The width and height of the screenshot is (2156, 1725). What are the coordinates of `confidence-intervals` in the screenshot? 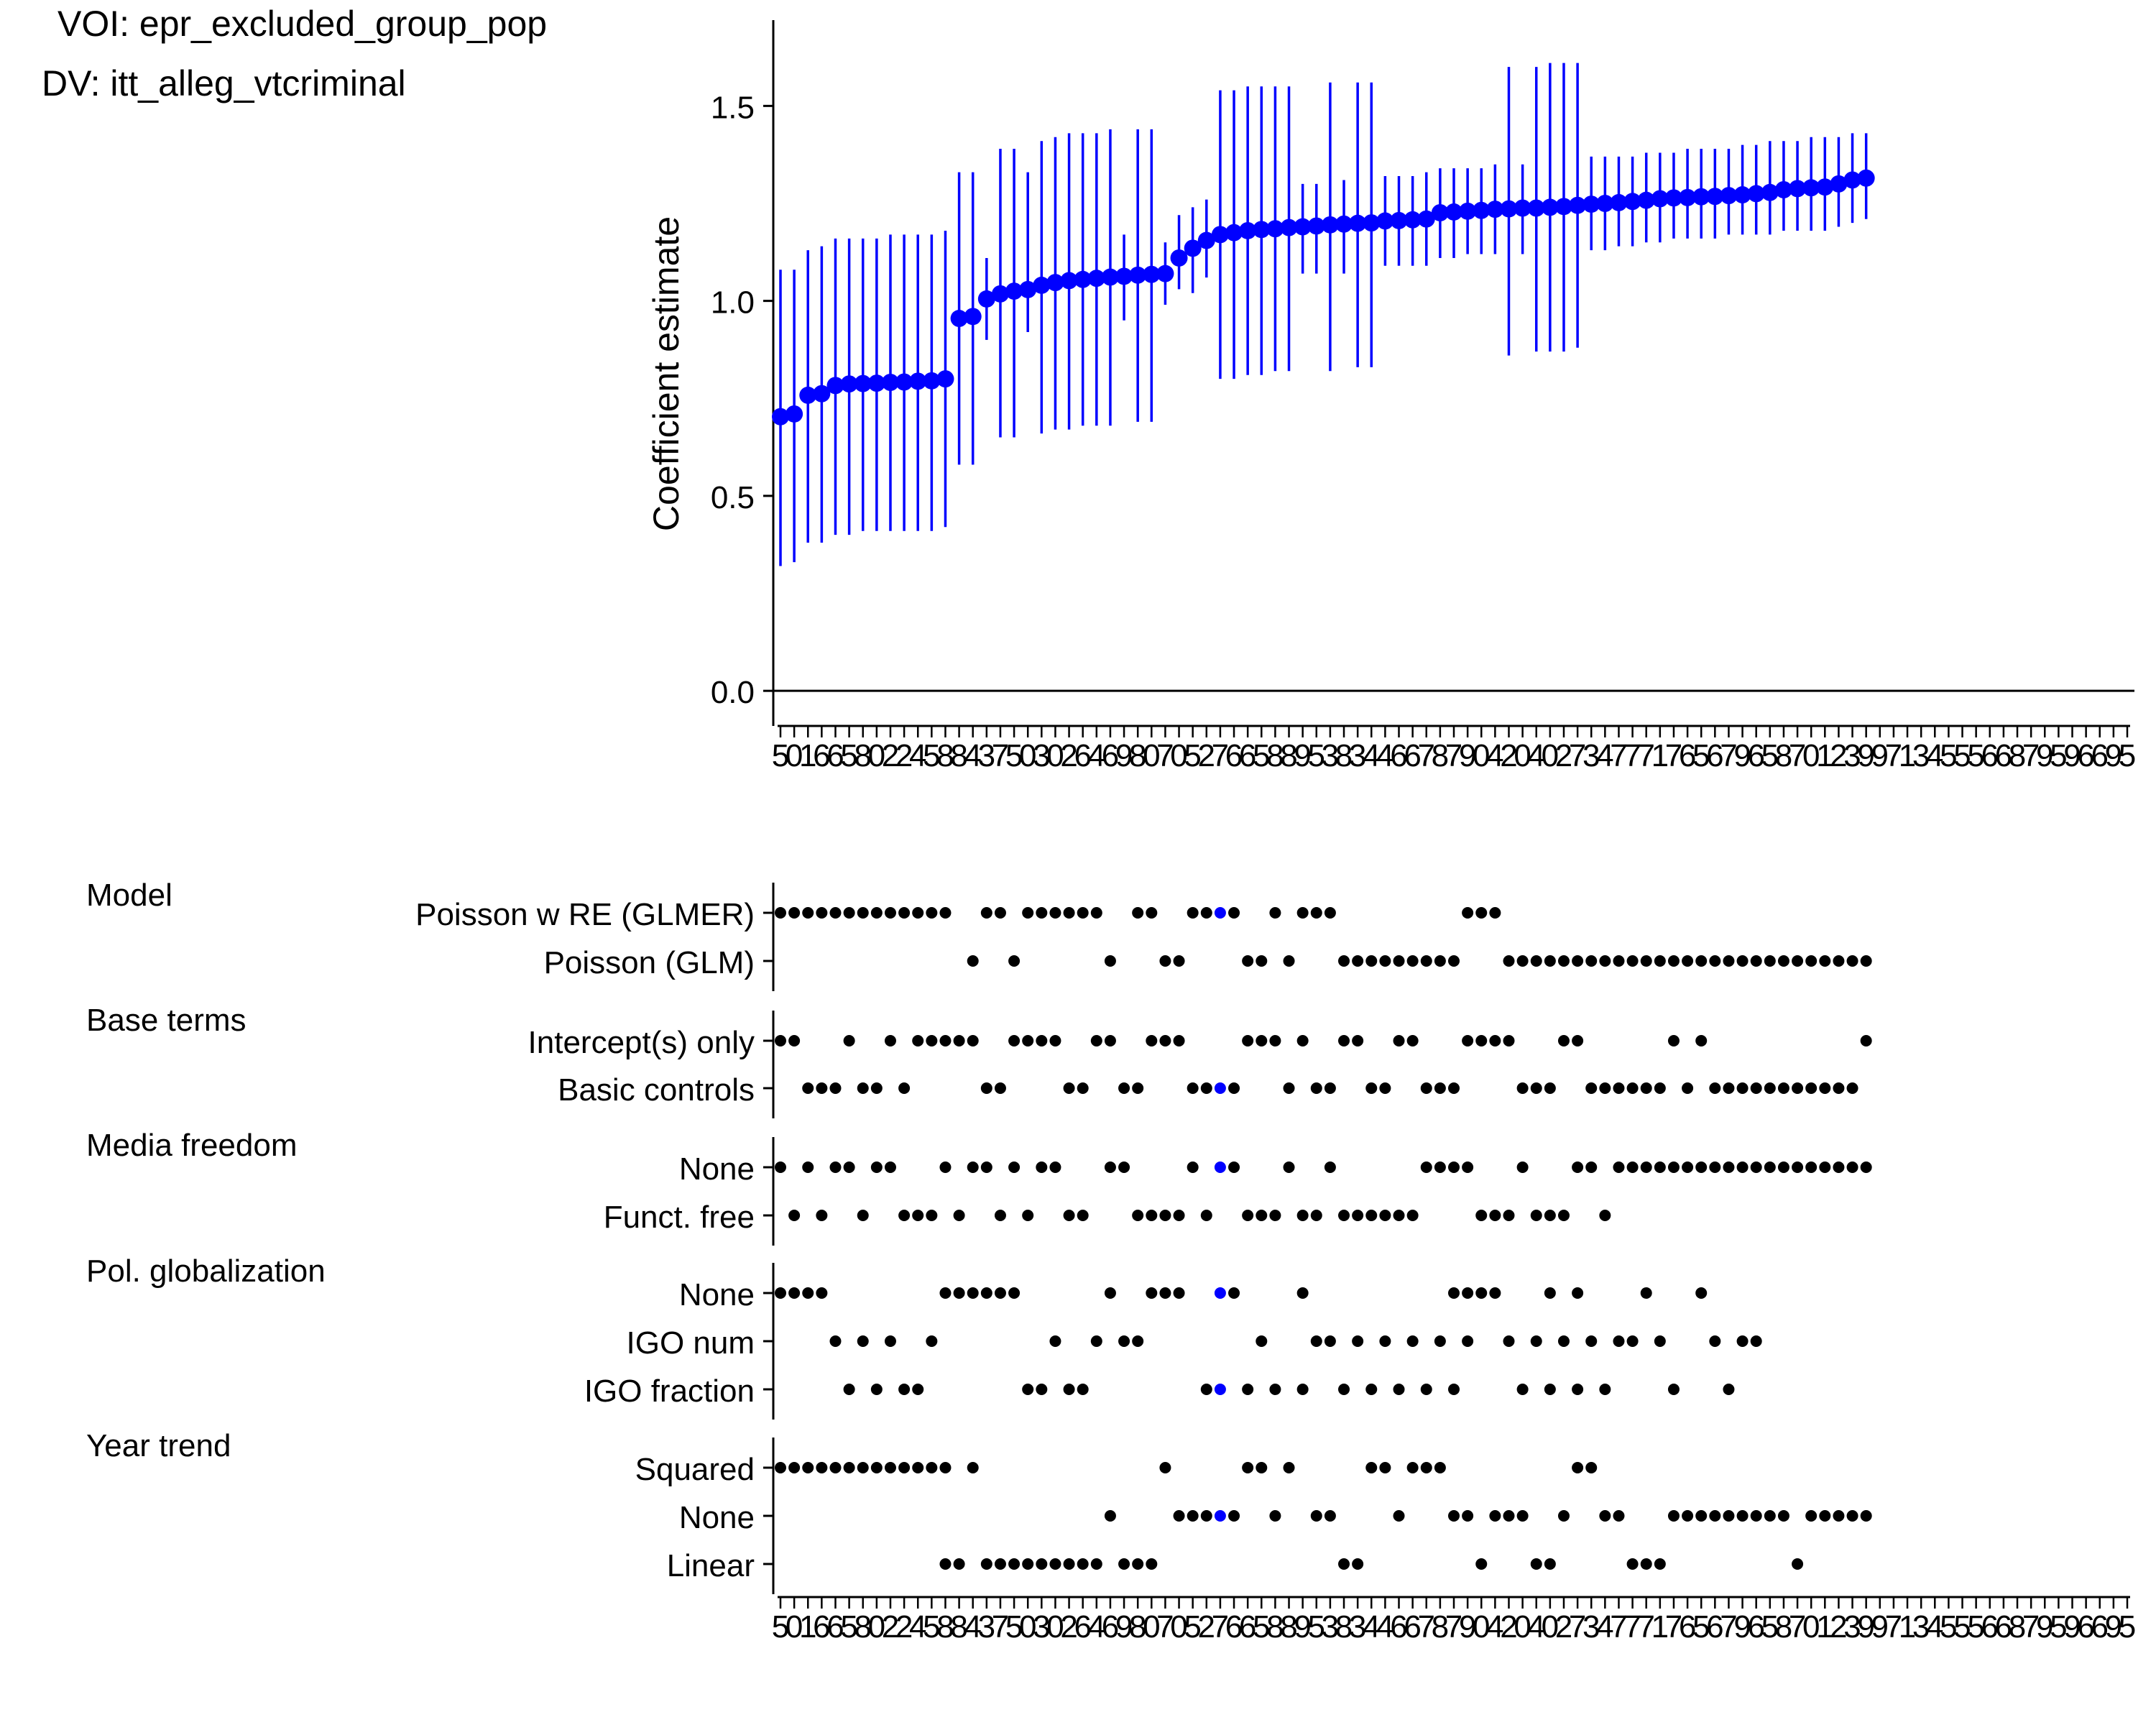 It's located at (1323, 314).